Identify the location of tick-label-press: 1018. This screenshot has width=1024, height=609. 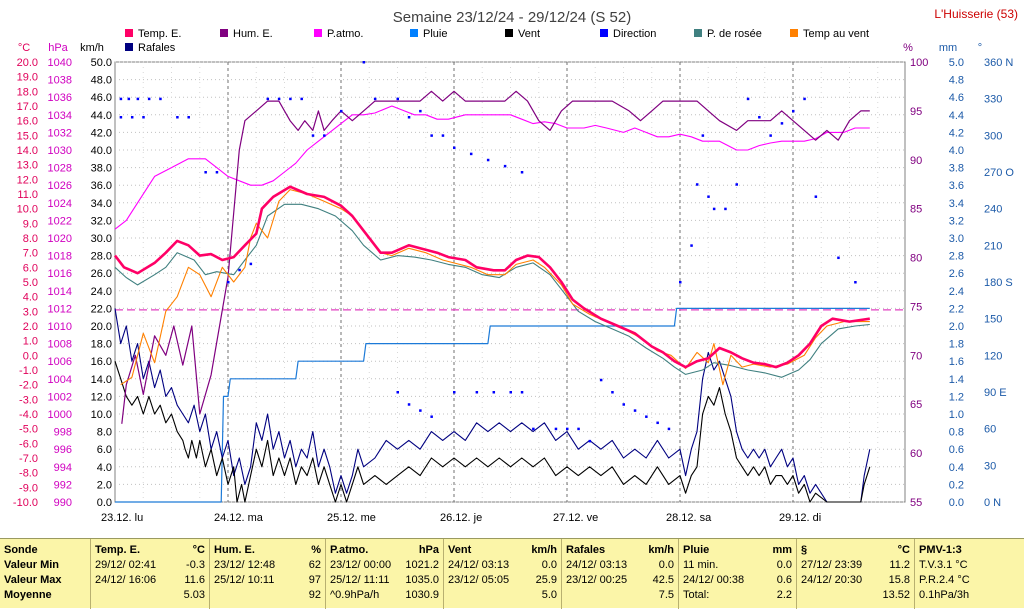
(60, 257).